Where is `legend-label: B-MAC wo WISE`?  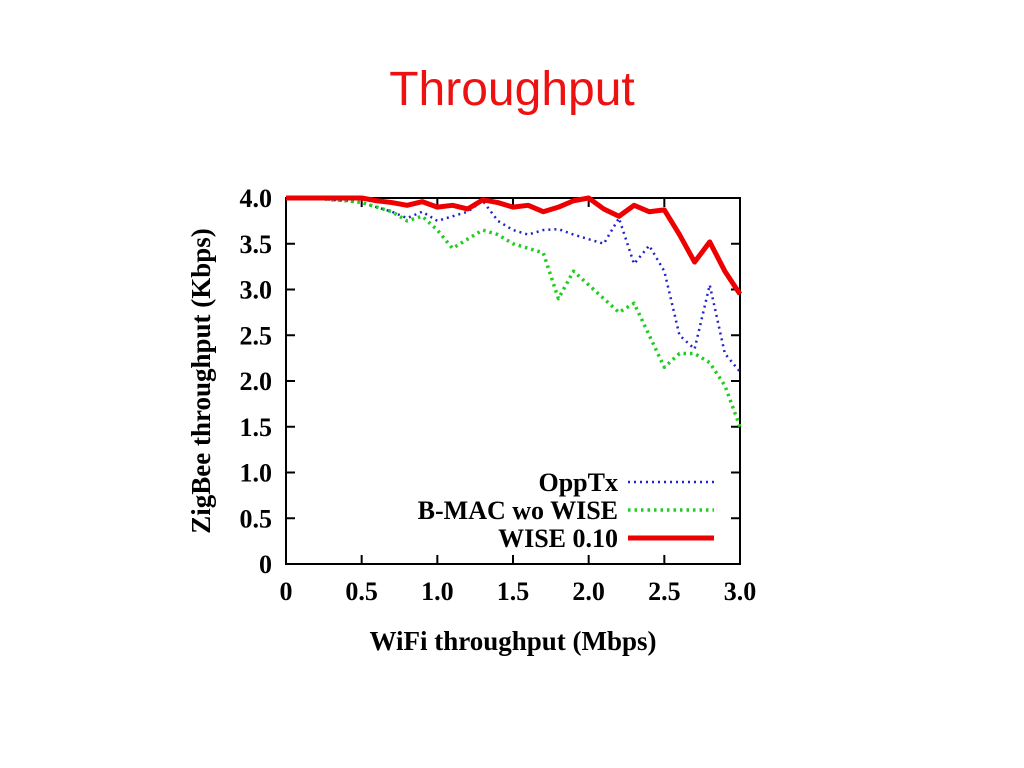
legend-label: B-MAC wo WISE is located at coordinates (518, 510).